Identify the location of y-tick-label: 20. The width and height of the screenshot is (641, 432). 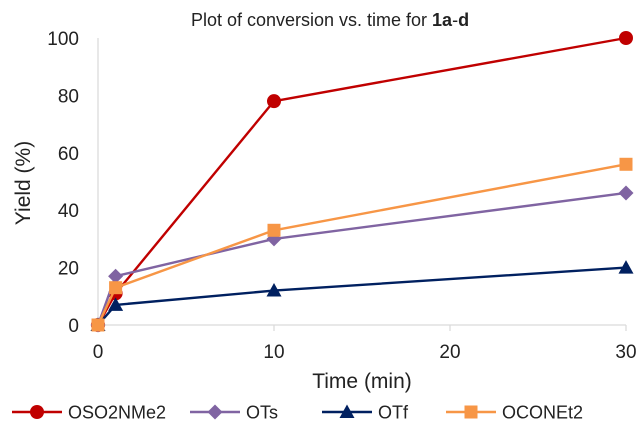
(68, 269).